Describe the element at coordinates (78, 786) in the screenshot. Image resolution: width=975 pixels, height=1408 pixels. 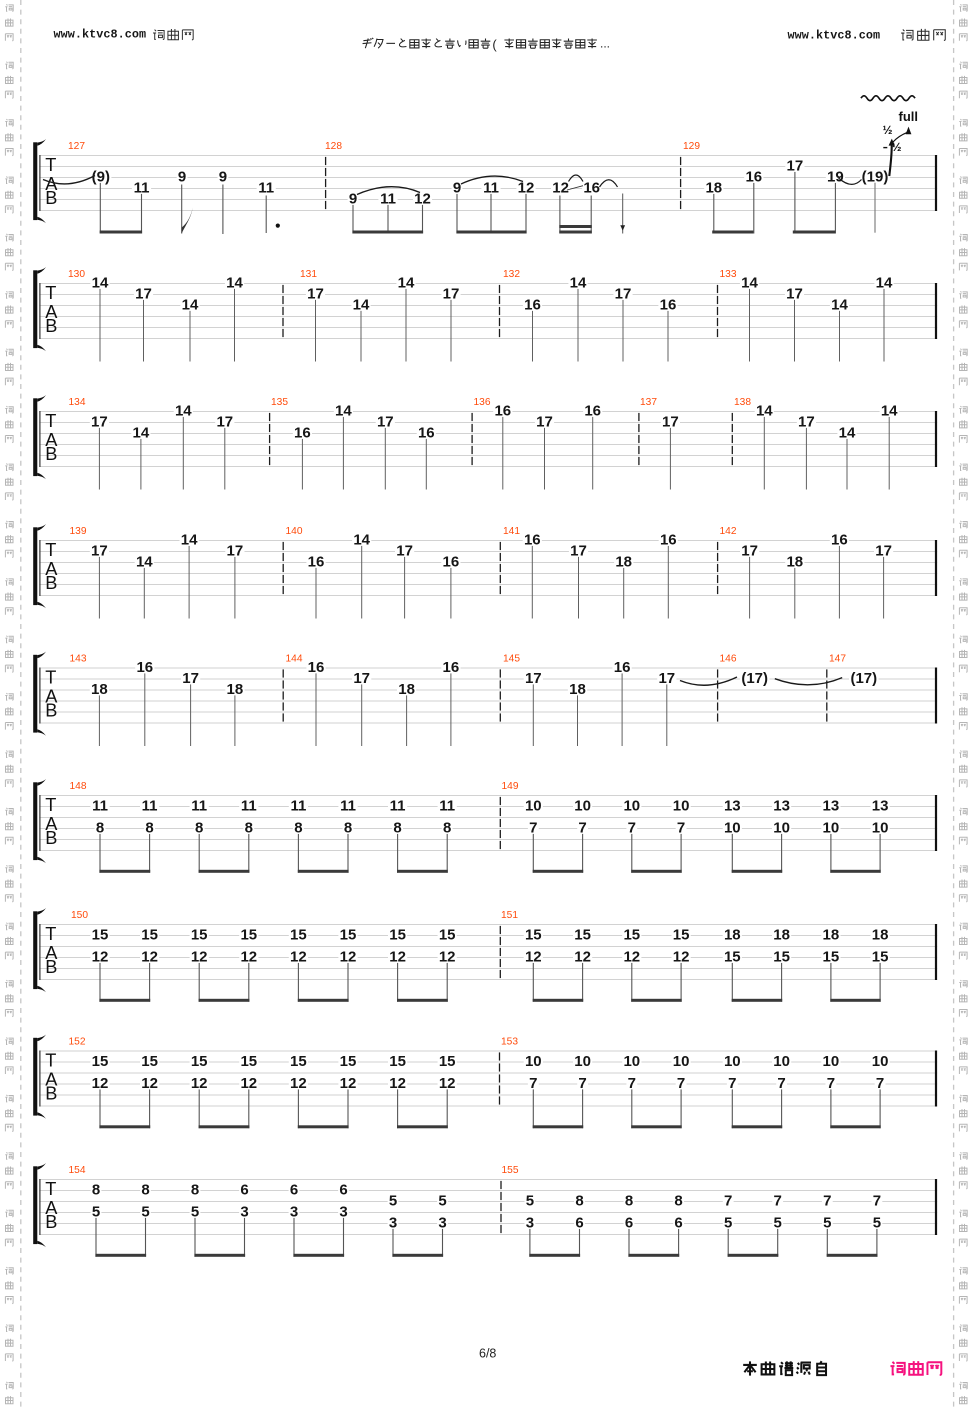
I see `svg-text: 148` at that location.